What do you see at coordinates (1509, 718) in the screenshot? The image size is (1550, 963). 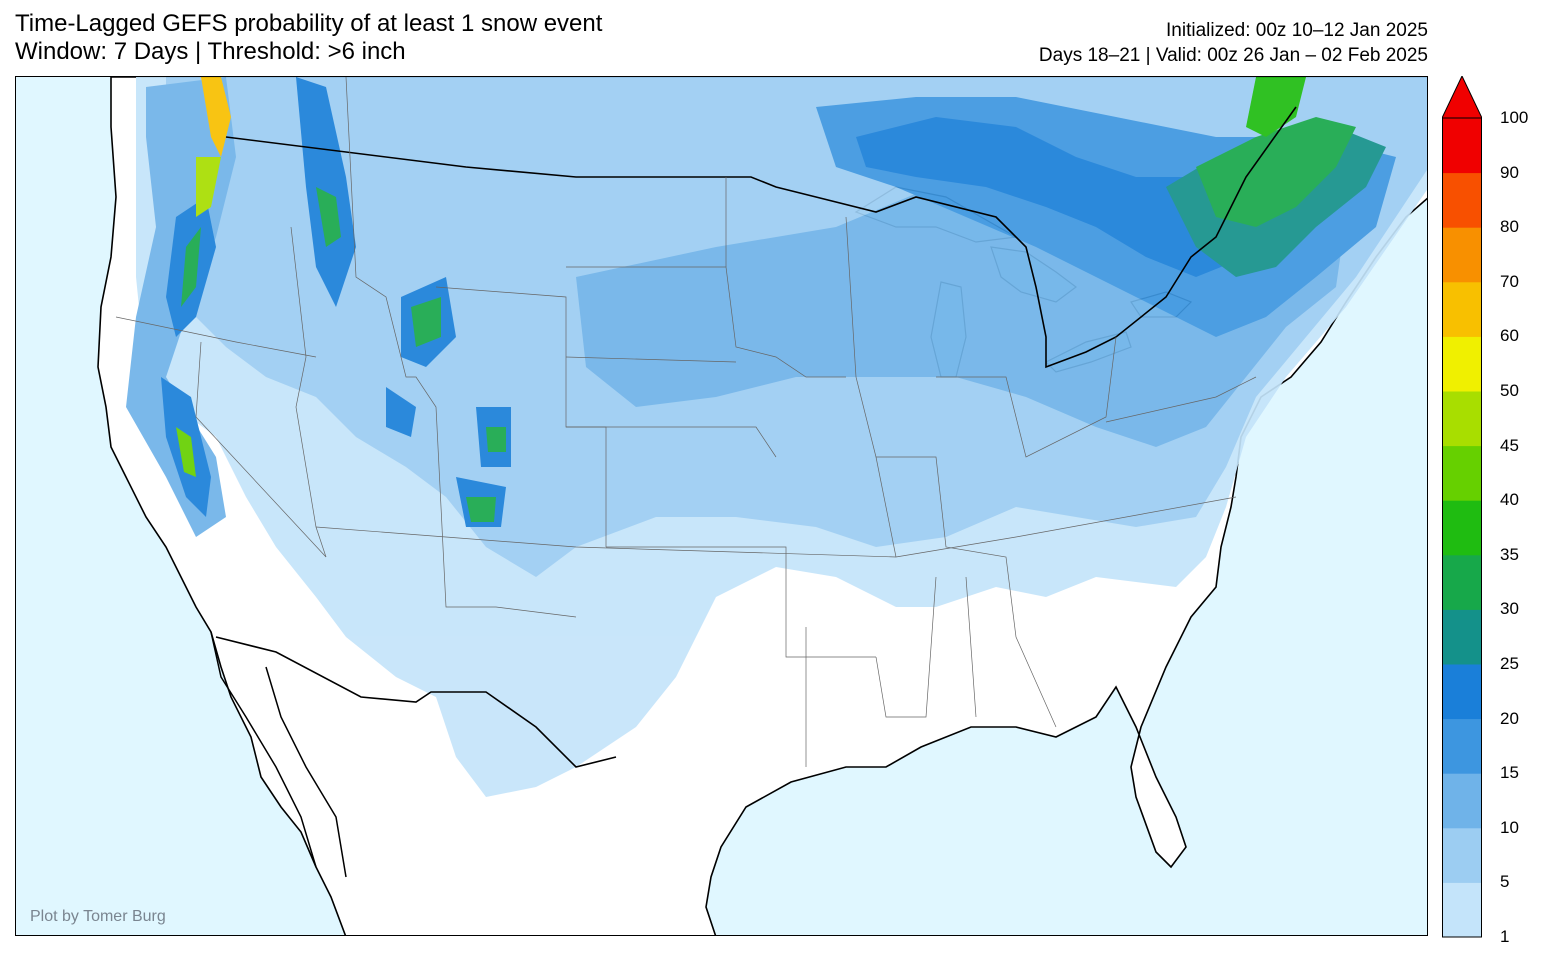 I see `colorbar-tick-label: 20` at bounding box center [1509, 718].